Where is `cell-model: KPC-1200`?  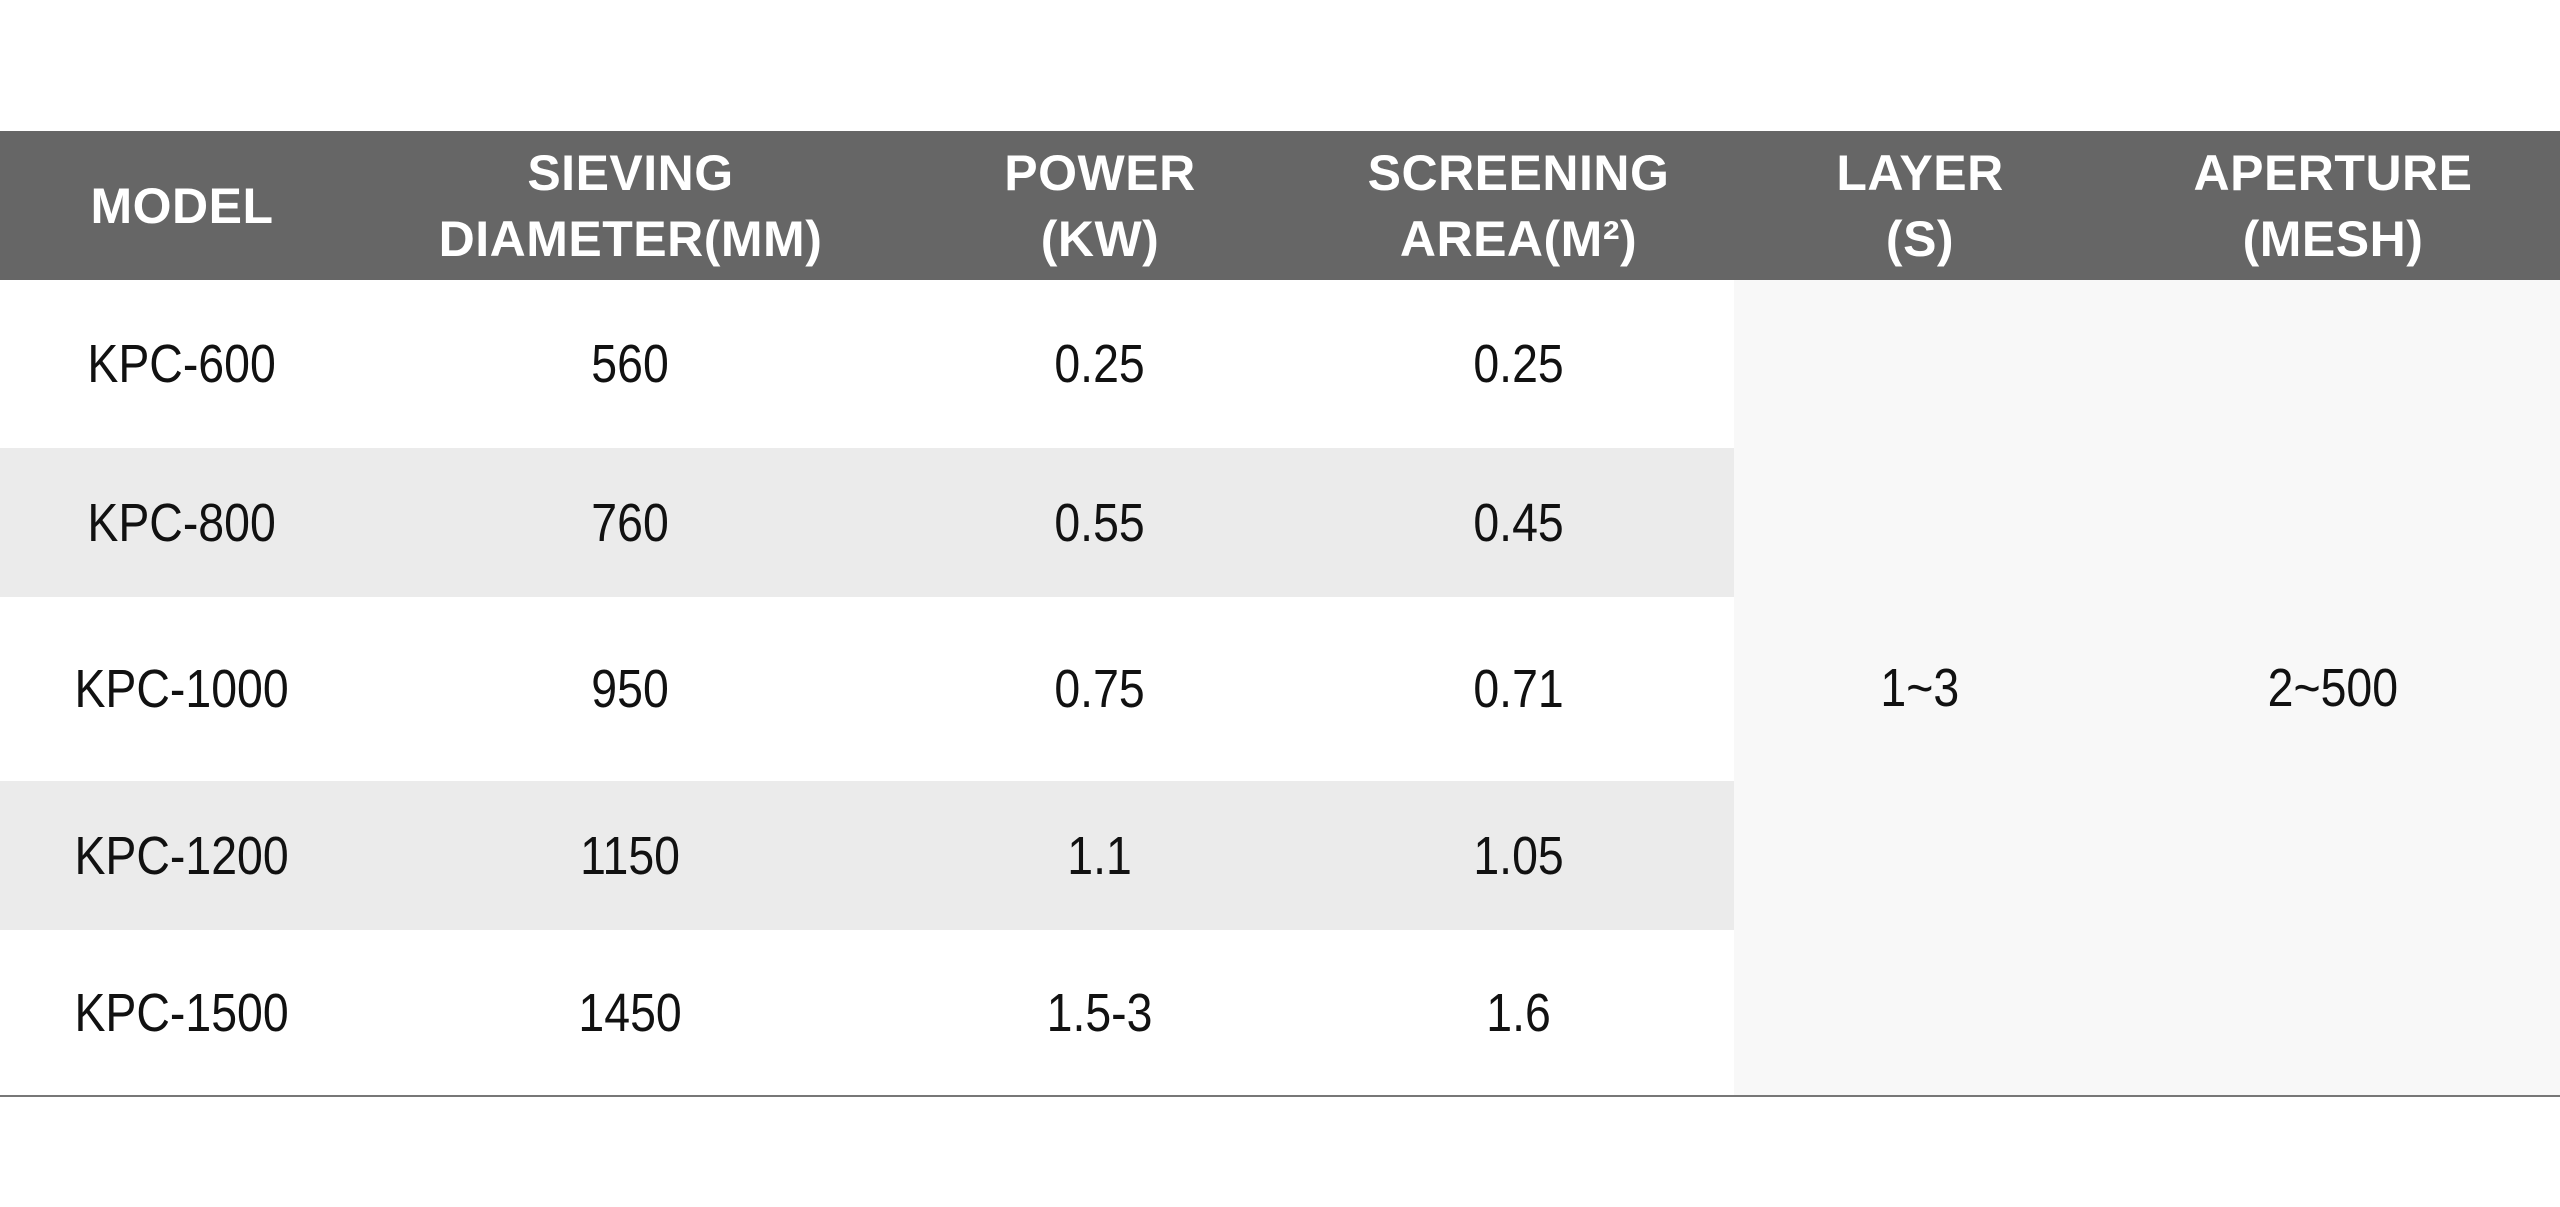
cell-model: KPC-1200 is located at coordinates (182, 855).